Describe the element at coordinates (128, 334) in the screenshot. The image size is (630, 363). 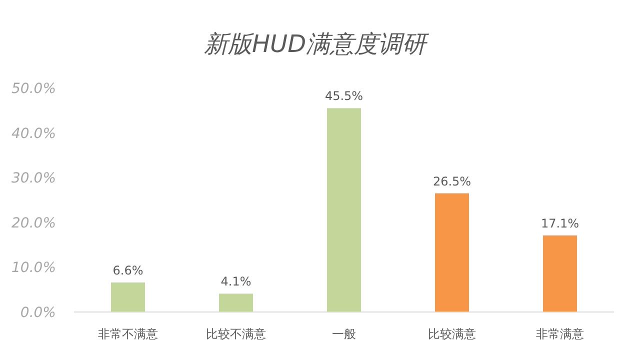
I see `x-tick-label: 非常不满意` at that location.